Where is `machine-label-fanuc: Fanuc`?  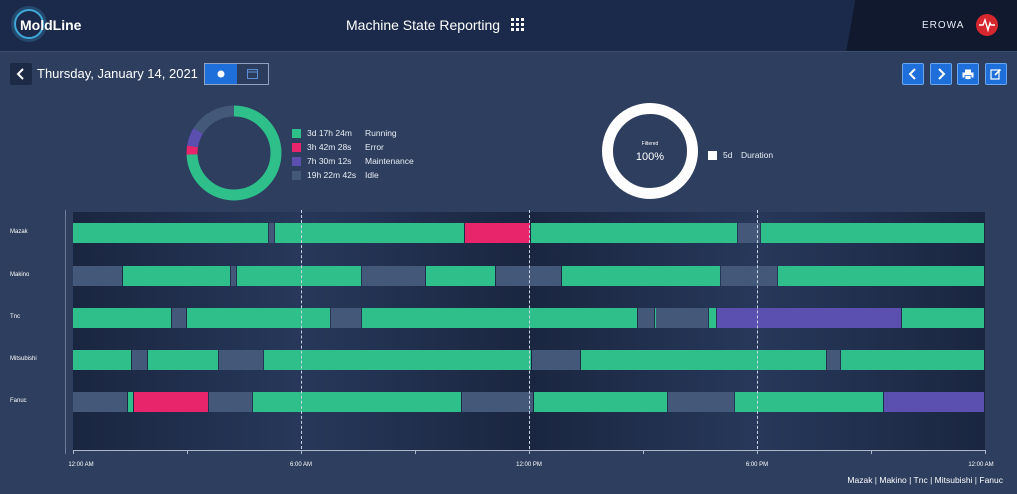
machine-label-fanuc: Fanuc is located at coordinates (18, 401).